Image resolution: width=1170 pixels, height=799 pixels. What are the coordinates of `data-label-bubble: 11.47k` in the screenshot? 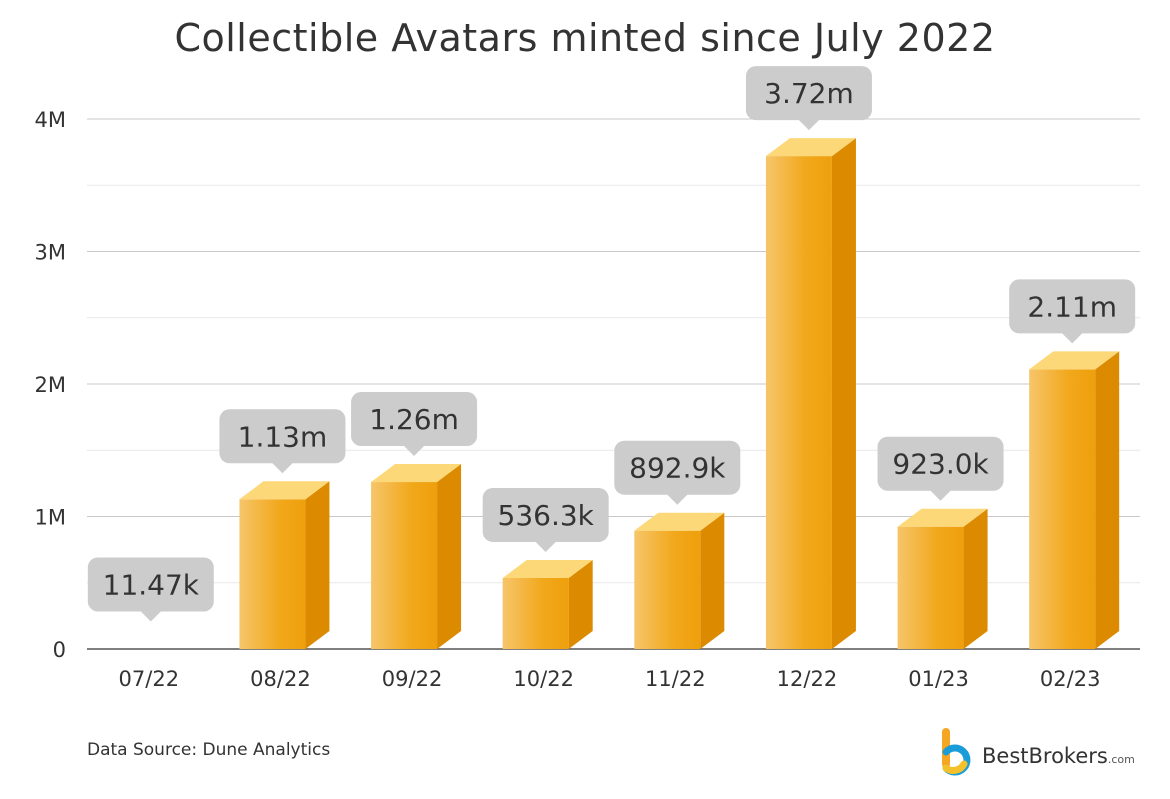 It's located at (150, 589).